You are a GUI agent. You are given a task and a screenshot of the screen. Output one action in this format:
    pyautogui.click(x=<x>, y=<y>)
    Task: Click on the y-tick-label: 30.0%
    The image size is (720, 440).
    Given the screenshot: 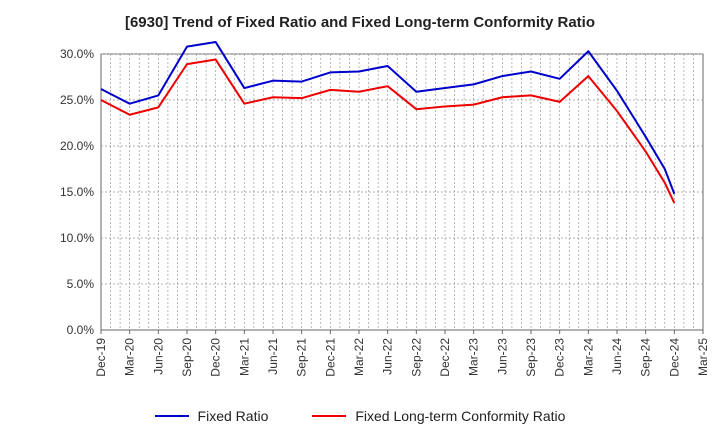 What is the action you would take?
    pyautogui.click(x=77, y=54)
    